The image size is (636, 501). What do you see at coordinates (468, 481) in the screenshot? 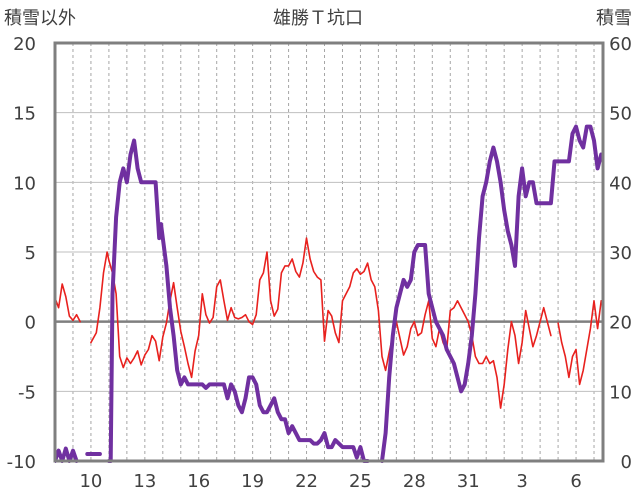
I see `x-tick-label: 31` at bounding box center [468, 481].